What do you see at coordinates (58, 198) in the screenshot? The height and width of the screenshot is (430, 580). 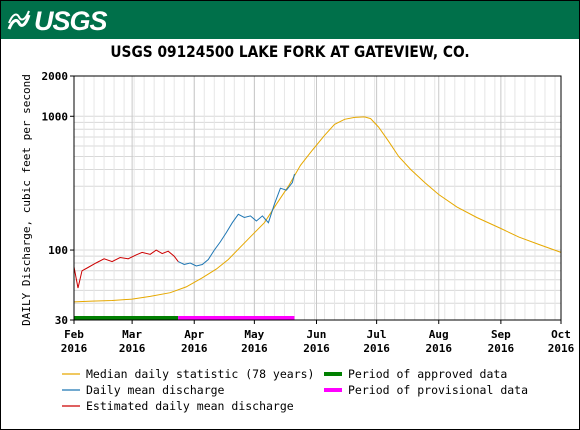 I see `y-axis: 30 100 1000 2000` at bounding box center [58, 198].